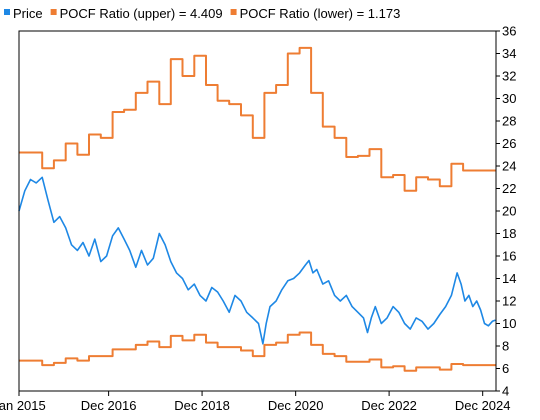  I want to click on y-tick-label: 4, so click(505, 391).